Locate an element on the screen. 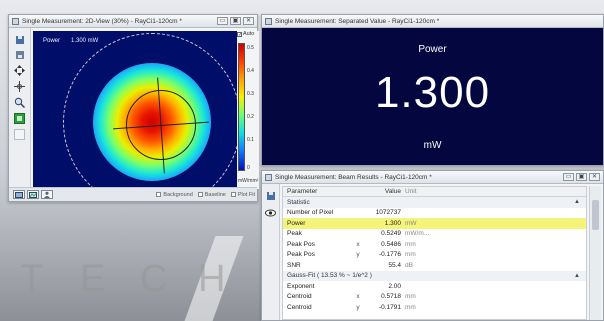  watermark-letter: T is located at coordinates (33, 279).